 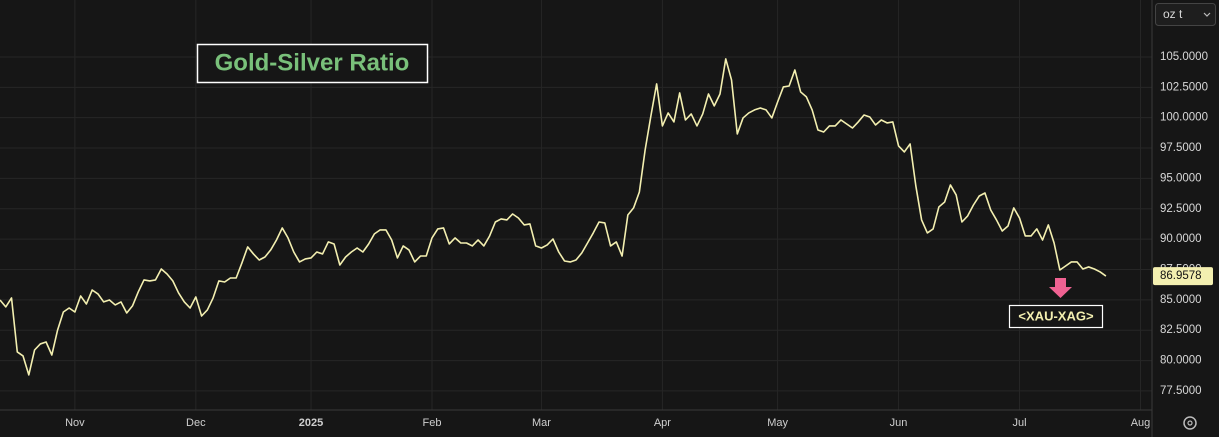 I want to click on last-value-tag, so click(x=1183, y=276).